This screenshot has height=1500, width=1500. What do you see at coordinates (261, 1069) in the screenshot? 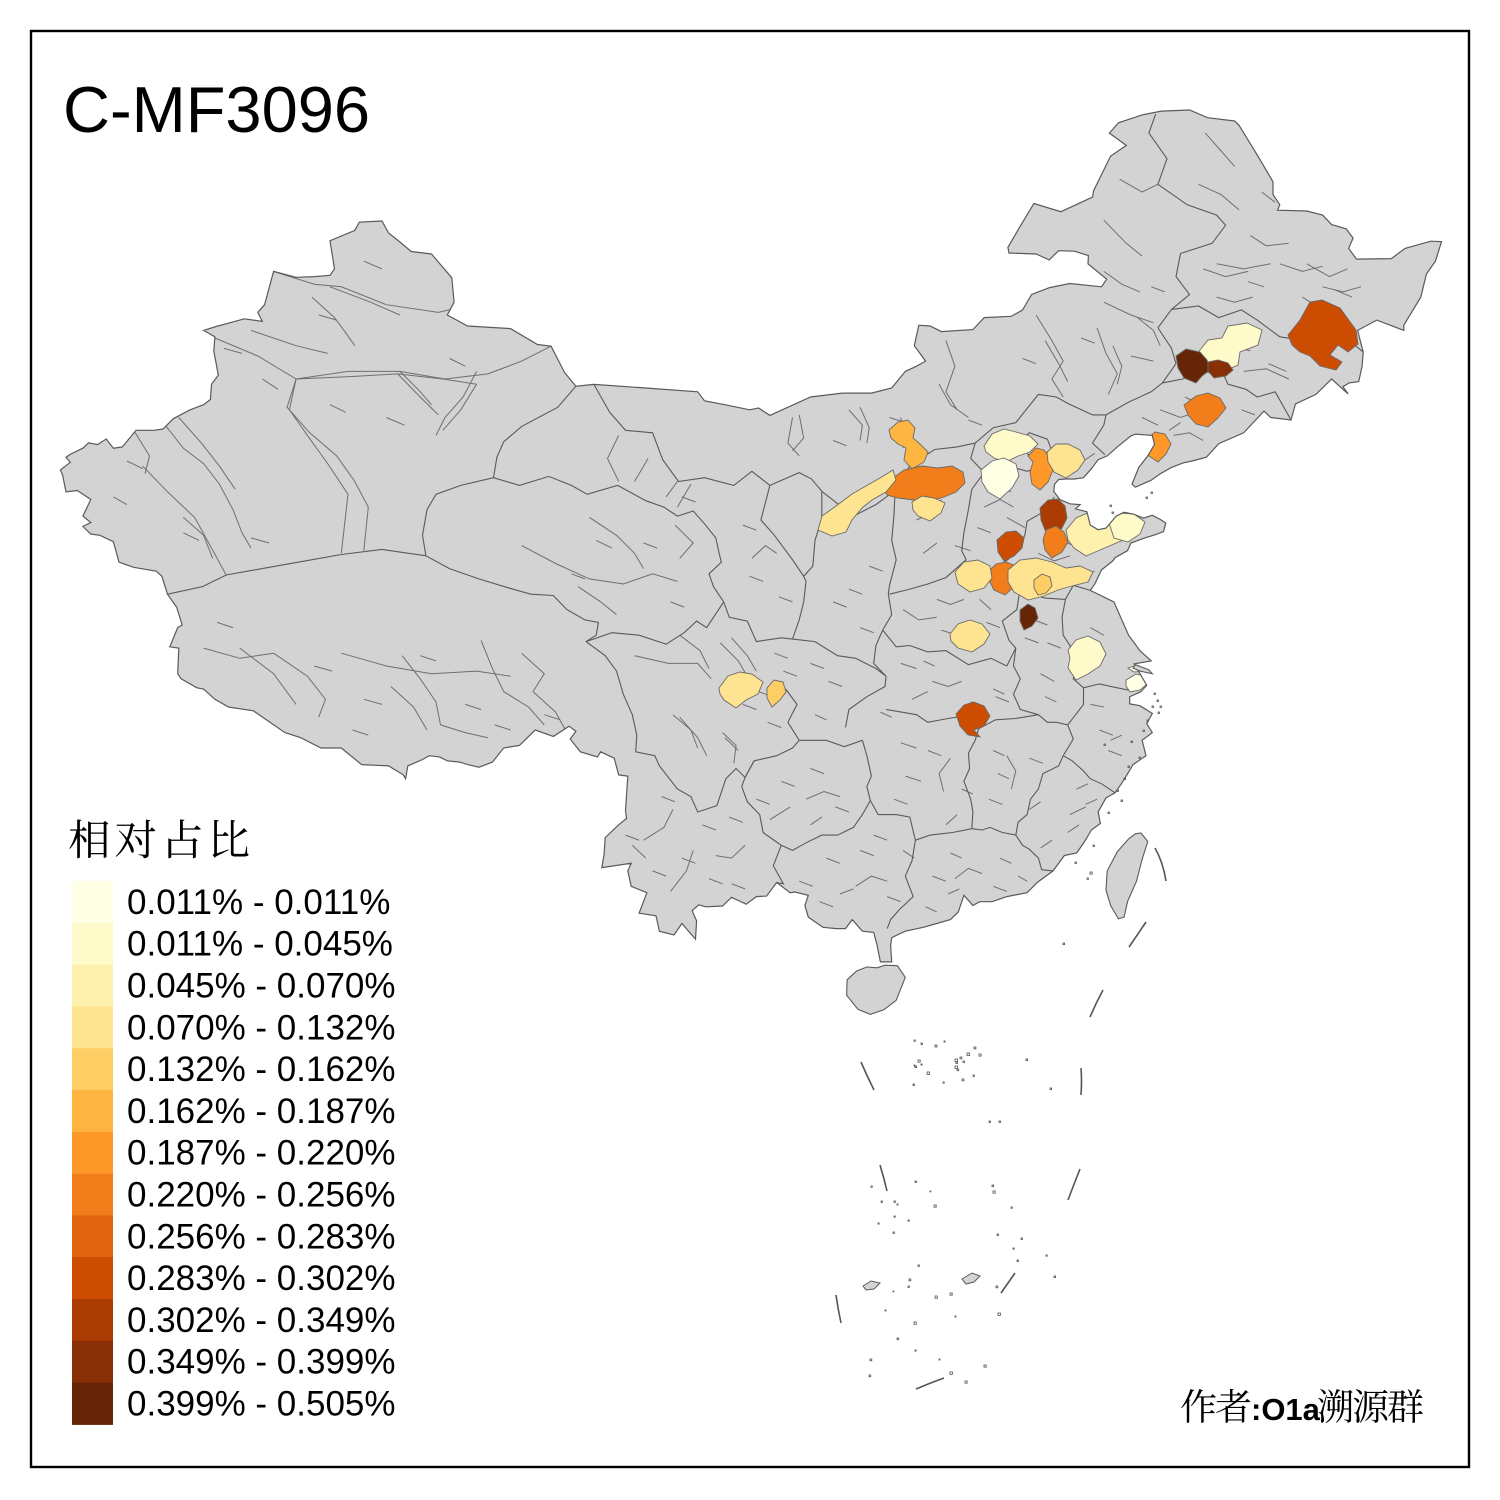
I see `svg-text: 0.132% - 0.162%` at bounding box center [261, 1069].